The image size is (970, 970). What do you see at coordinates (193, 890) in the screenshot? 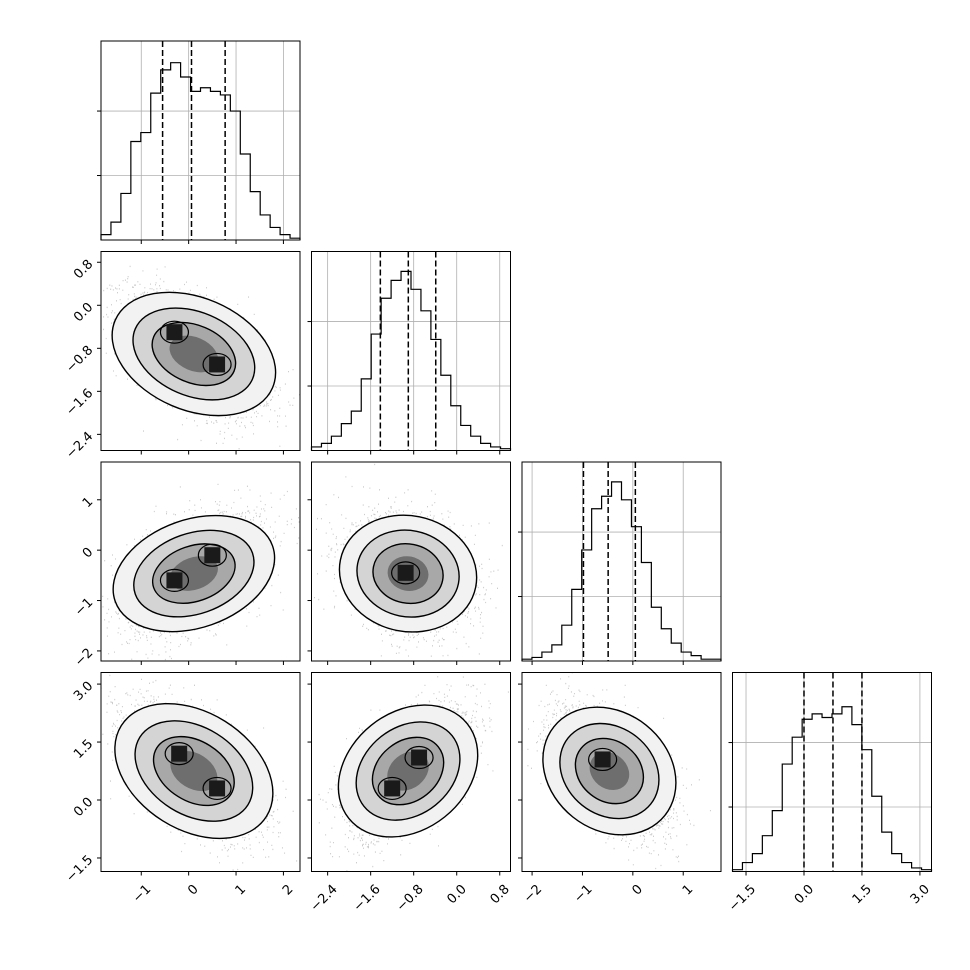
I see `xtick-label-col0-1: 0` at bounding box center [193, 890].